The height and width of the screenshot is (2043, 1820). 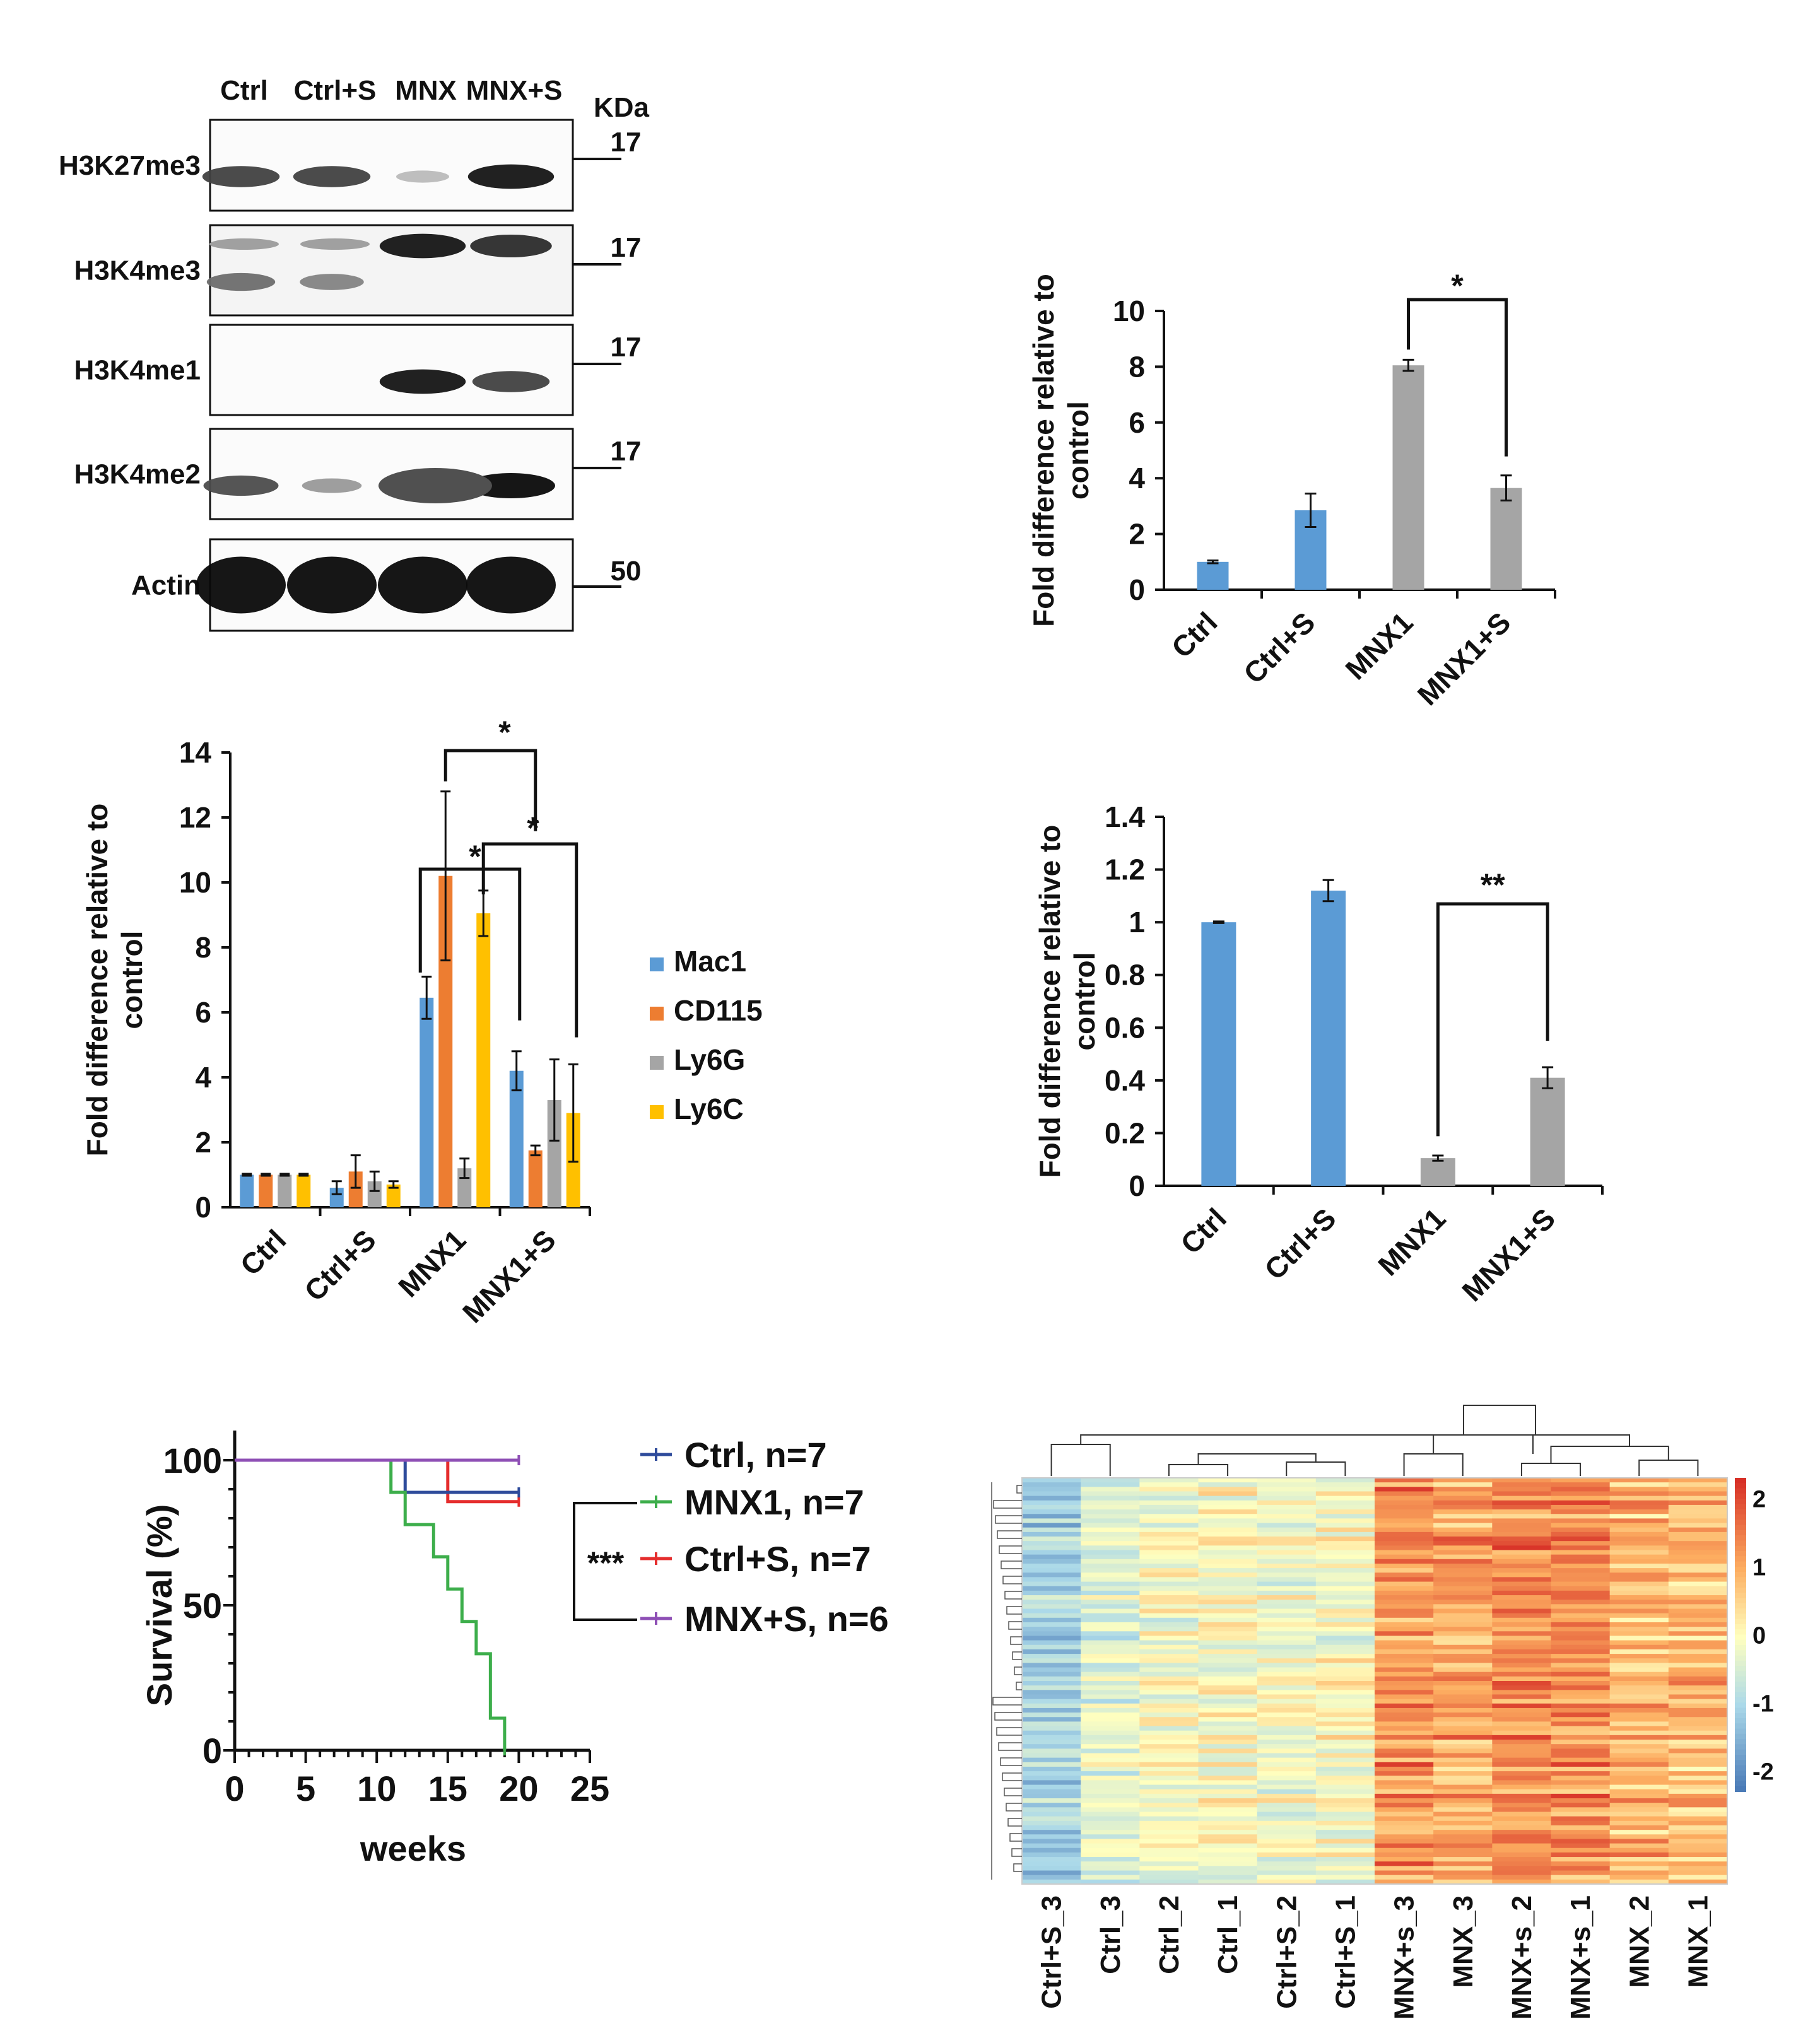 I want to click on x-tick-label: 5, so click(x=305, y=1788).